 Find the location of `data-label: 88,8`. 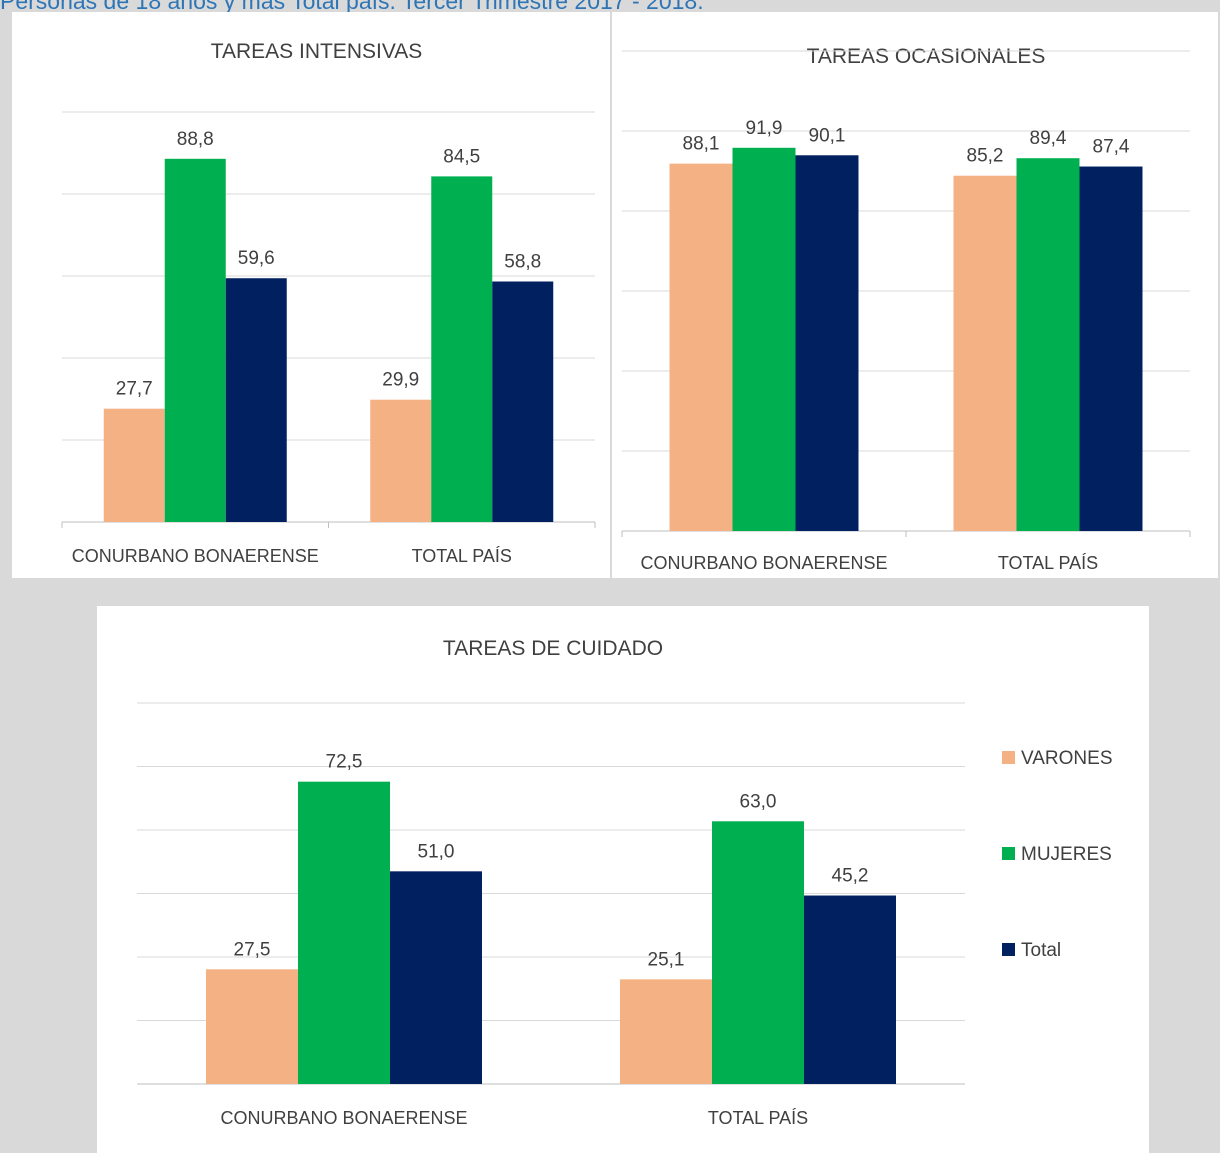

data-label: 88,8 is located at coordinates (195, 139).